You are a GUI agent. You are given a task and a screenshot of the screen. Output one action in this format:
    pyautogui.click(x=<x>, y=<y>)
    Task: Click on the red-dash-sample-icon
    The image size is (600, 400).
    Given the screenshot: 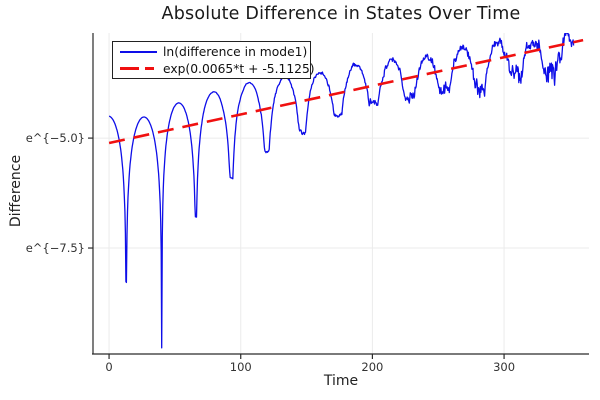 What is the action you would take?
    pyautogui.click(x=138, y=68)
    